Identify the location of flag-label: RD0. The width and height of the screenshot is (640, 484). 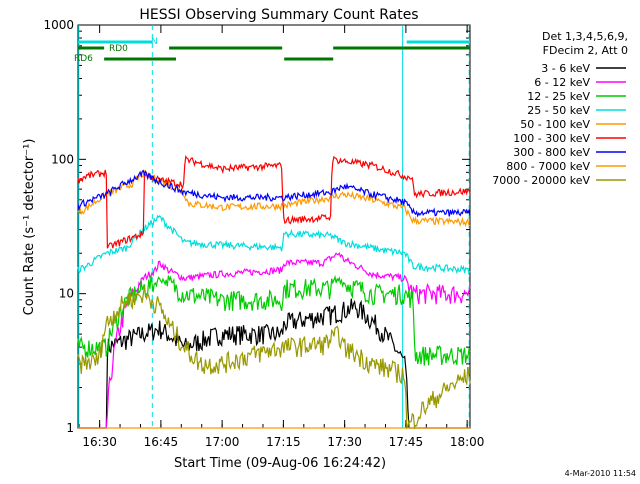
(118, 49).